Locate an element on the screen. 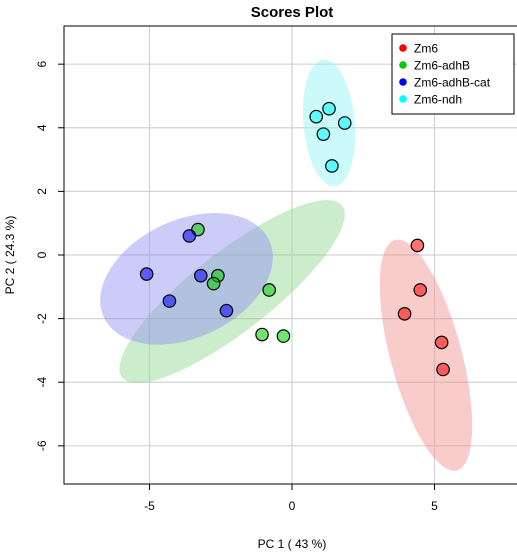 The width and height of the screenshot is (517, 554). legend-label: Zm6-adhB is located at coordinates (442, 66).